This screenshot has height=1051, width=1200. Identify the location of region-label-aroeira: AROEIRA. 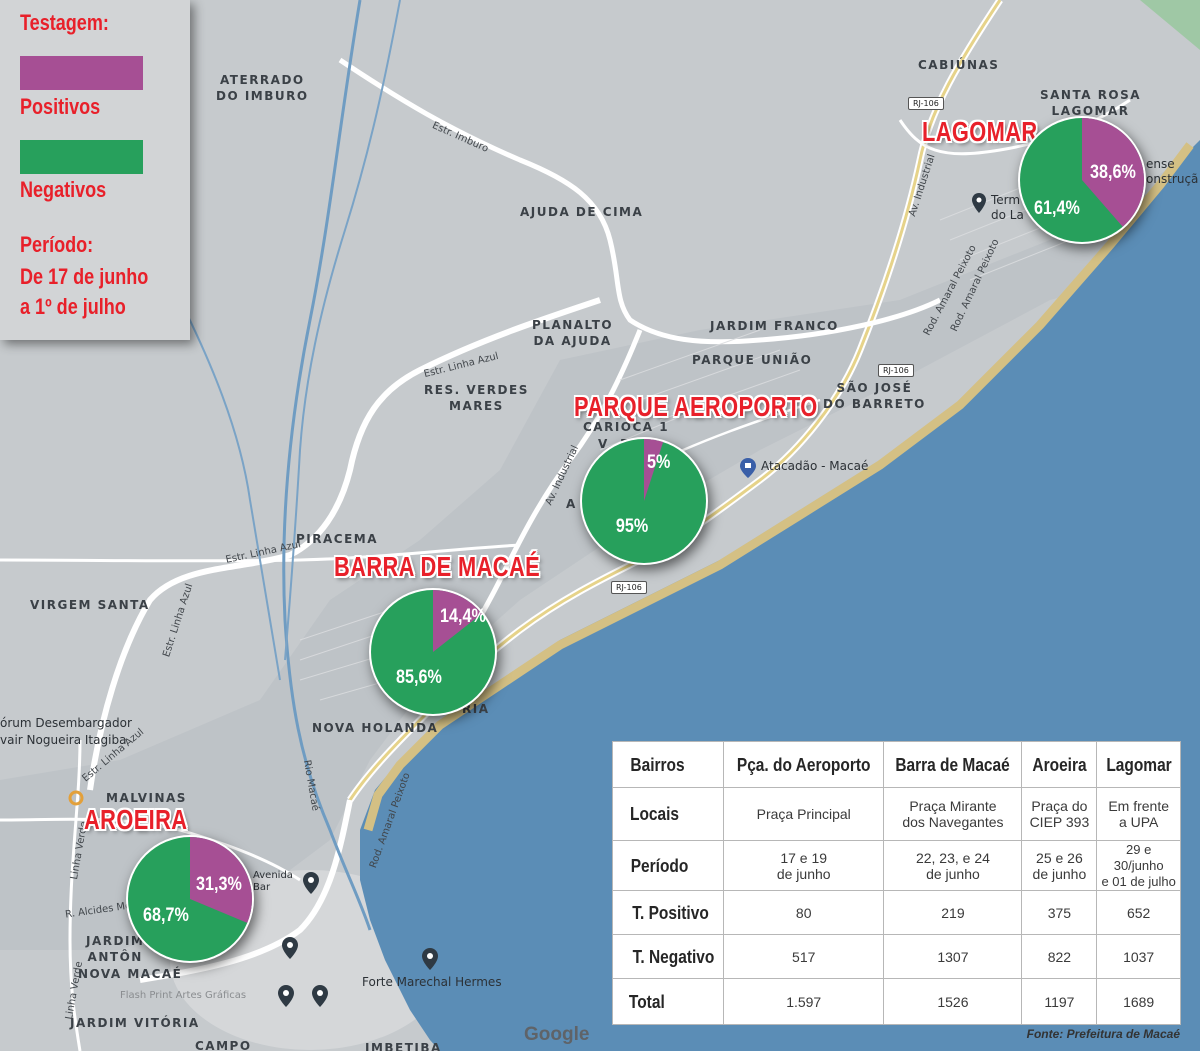
(136, 819).